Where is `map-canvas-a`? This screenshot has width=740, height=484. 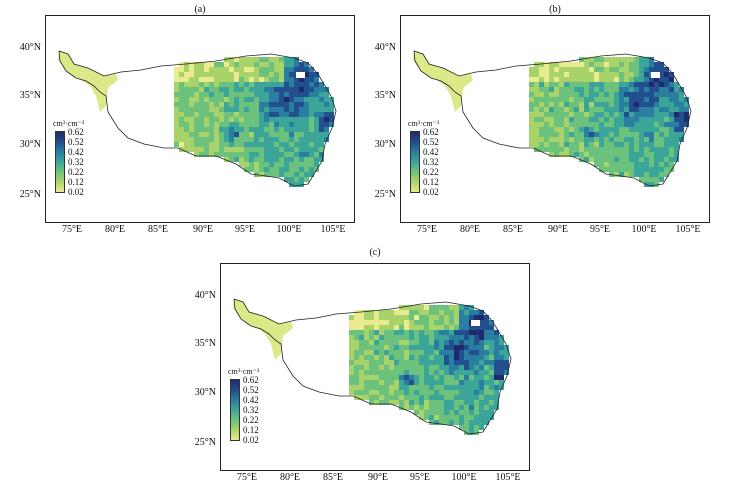
map-canvas-a is located at coordinates (197, 118).